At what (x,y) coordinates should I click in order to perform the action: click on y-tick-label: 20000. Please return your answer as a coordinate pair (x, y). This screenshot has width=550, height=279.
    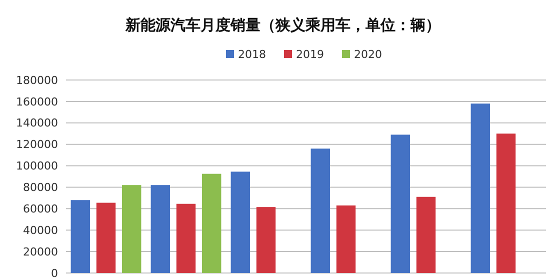
    Looking at the image, I should click on (40, 251).